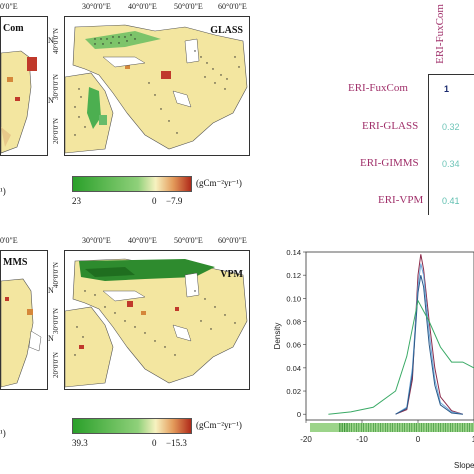 The width and height of the screenshot is (474, 474). I want to click on map-label-gimms: MMS, so click(15, 262).